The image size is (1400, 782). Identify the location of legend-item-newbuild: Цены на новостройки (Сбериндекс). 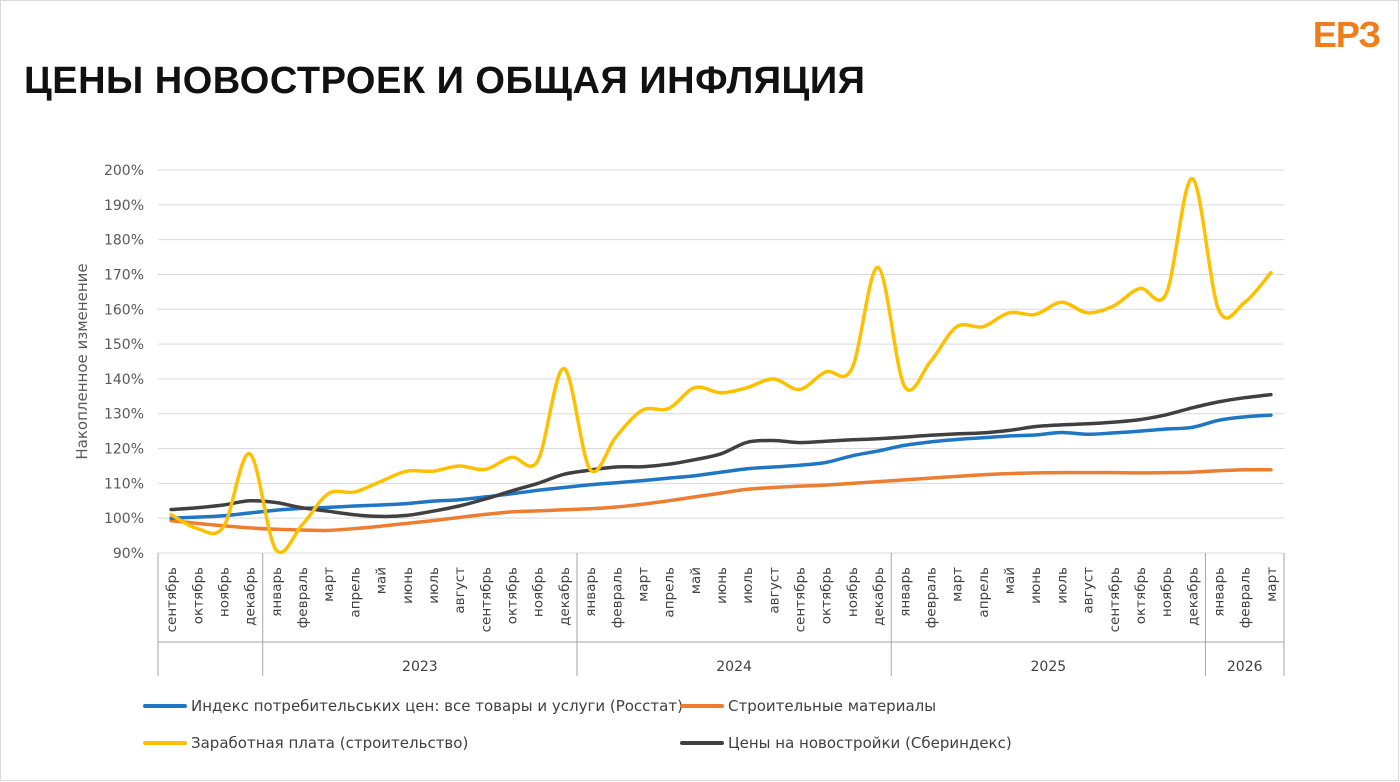
(846, 743).